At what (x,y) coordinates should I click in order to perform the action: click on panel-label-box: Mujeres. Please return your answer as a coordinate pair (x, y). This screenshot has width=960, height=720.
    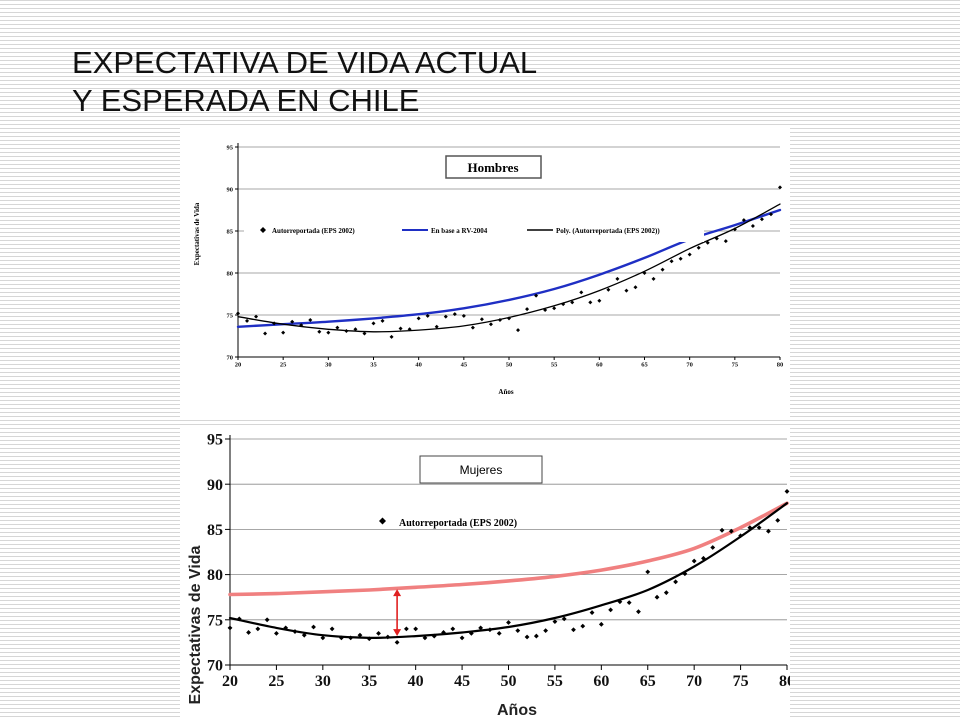
    Looking at the image, I should click on (481, 469).